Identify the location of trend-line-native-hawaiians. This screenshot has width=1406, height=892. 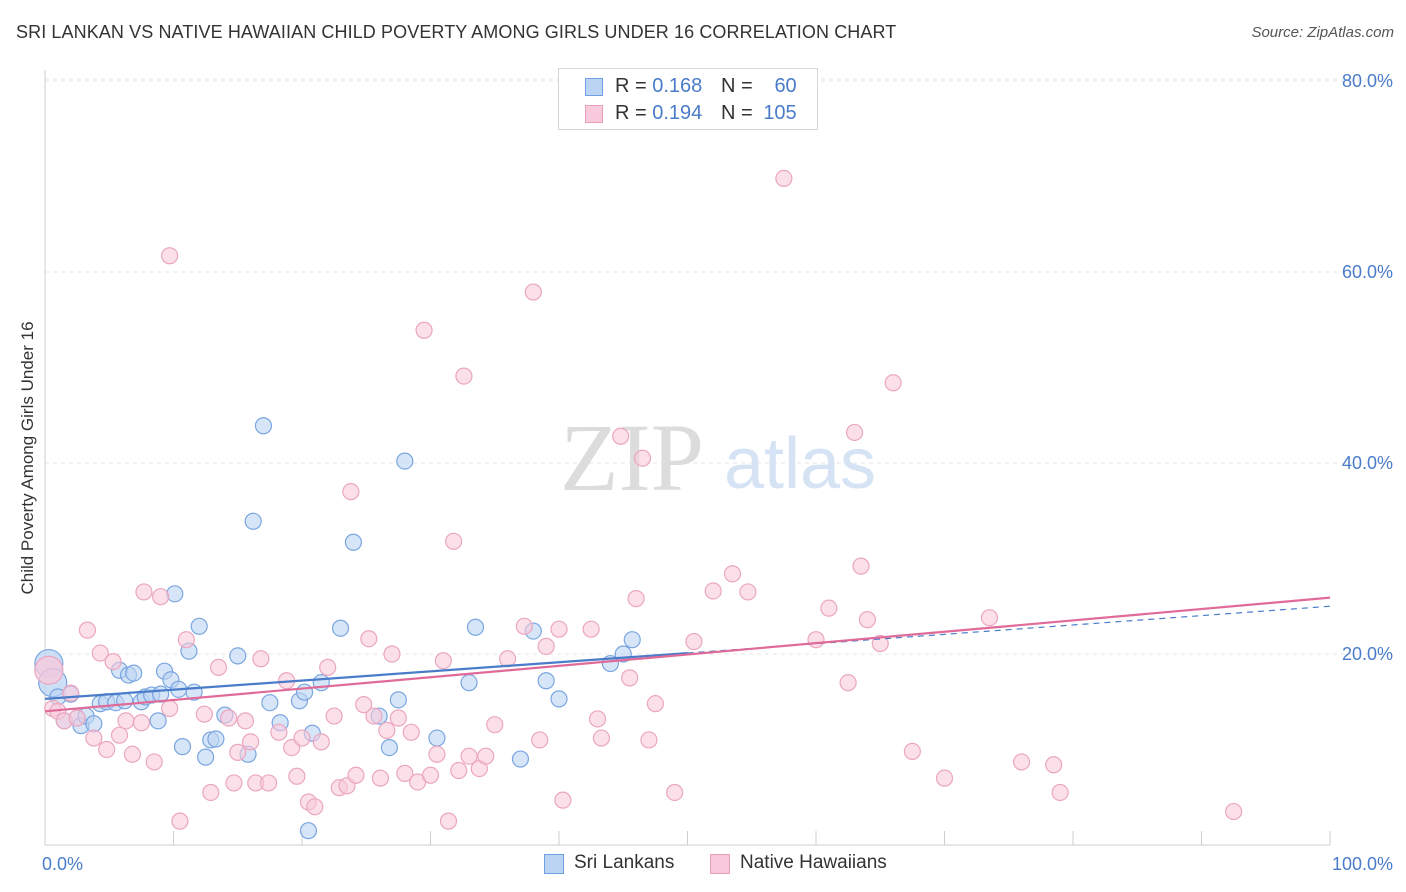
(687, 654).